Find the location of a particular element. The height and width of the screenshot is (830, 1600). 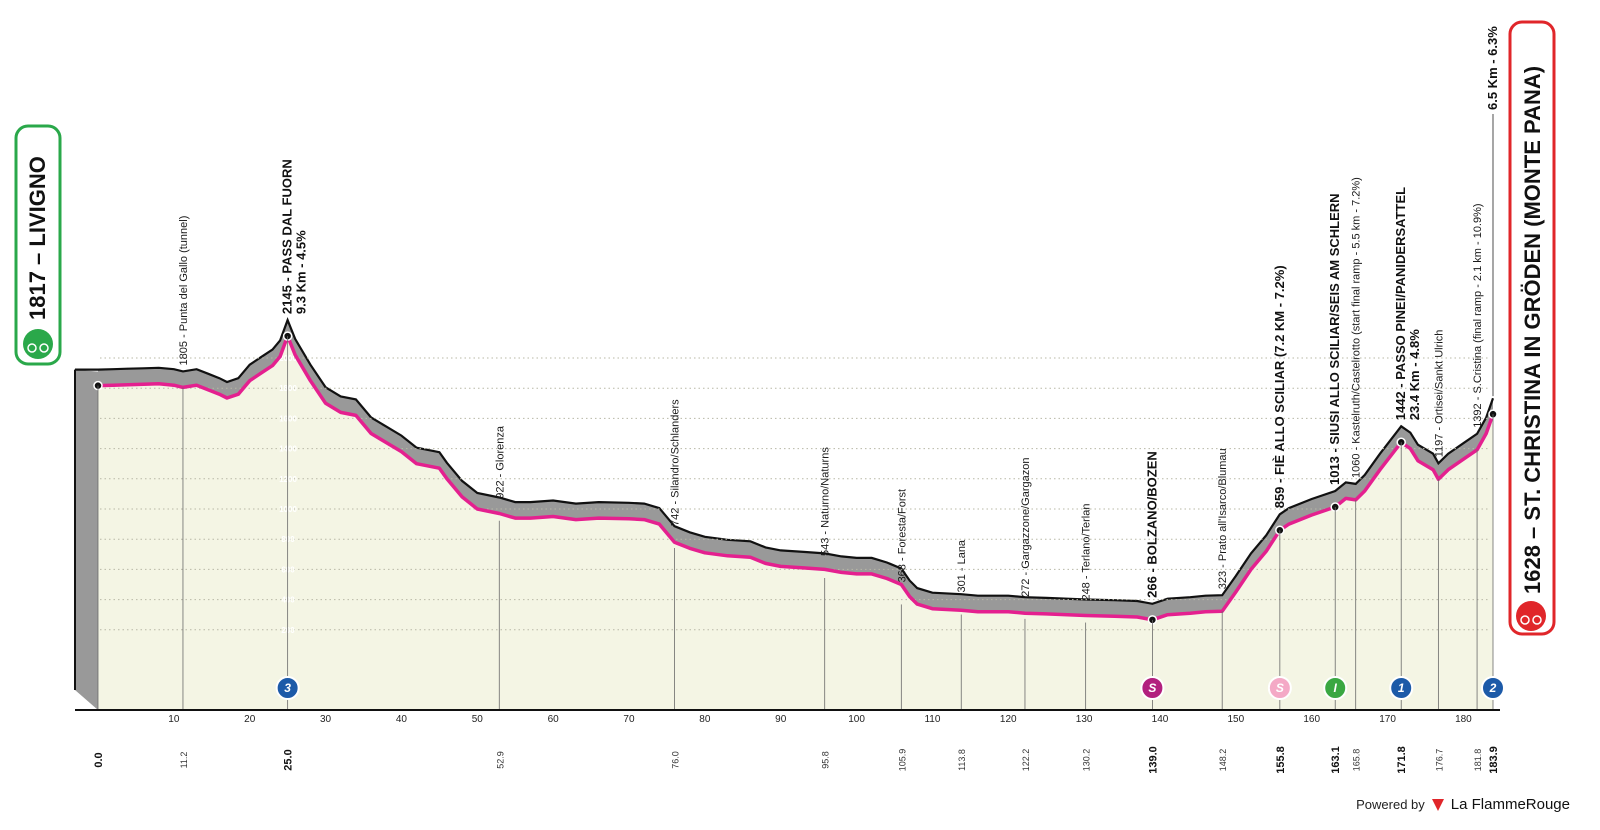

scale-km-60: 60 is located at coordinates (554, 719).